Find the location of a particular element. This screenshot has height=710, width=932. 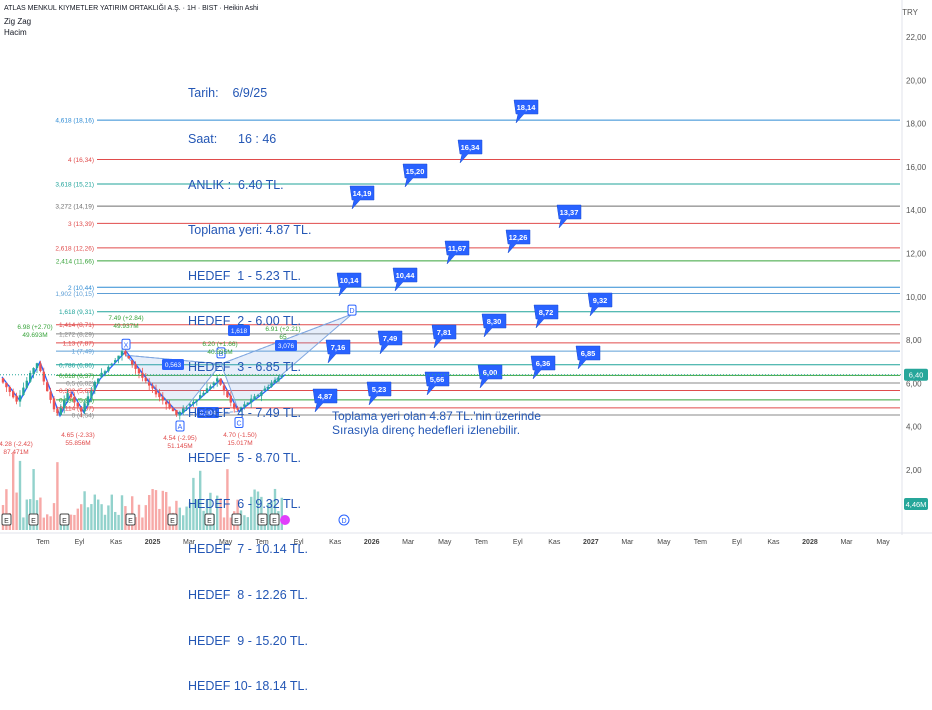

target-label: 9,32 is located at coordinates (600, 300).